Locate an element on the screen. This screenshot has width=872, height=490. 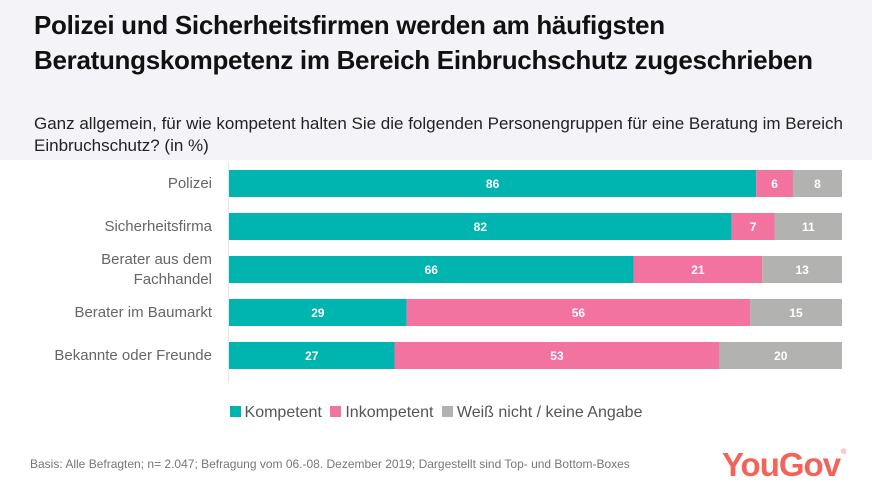
data-label: 53 is located at coordinates (557, 356).